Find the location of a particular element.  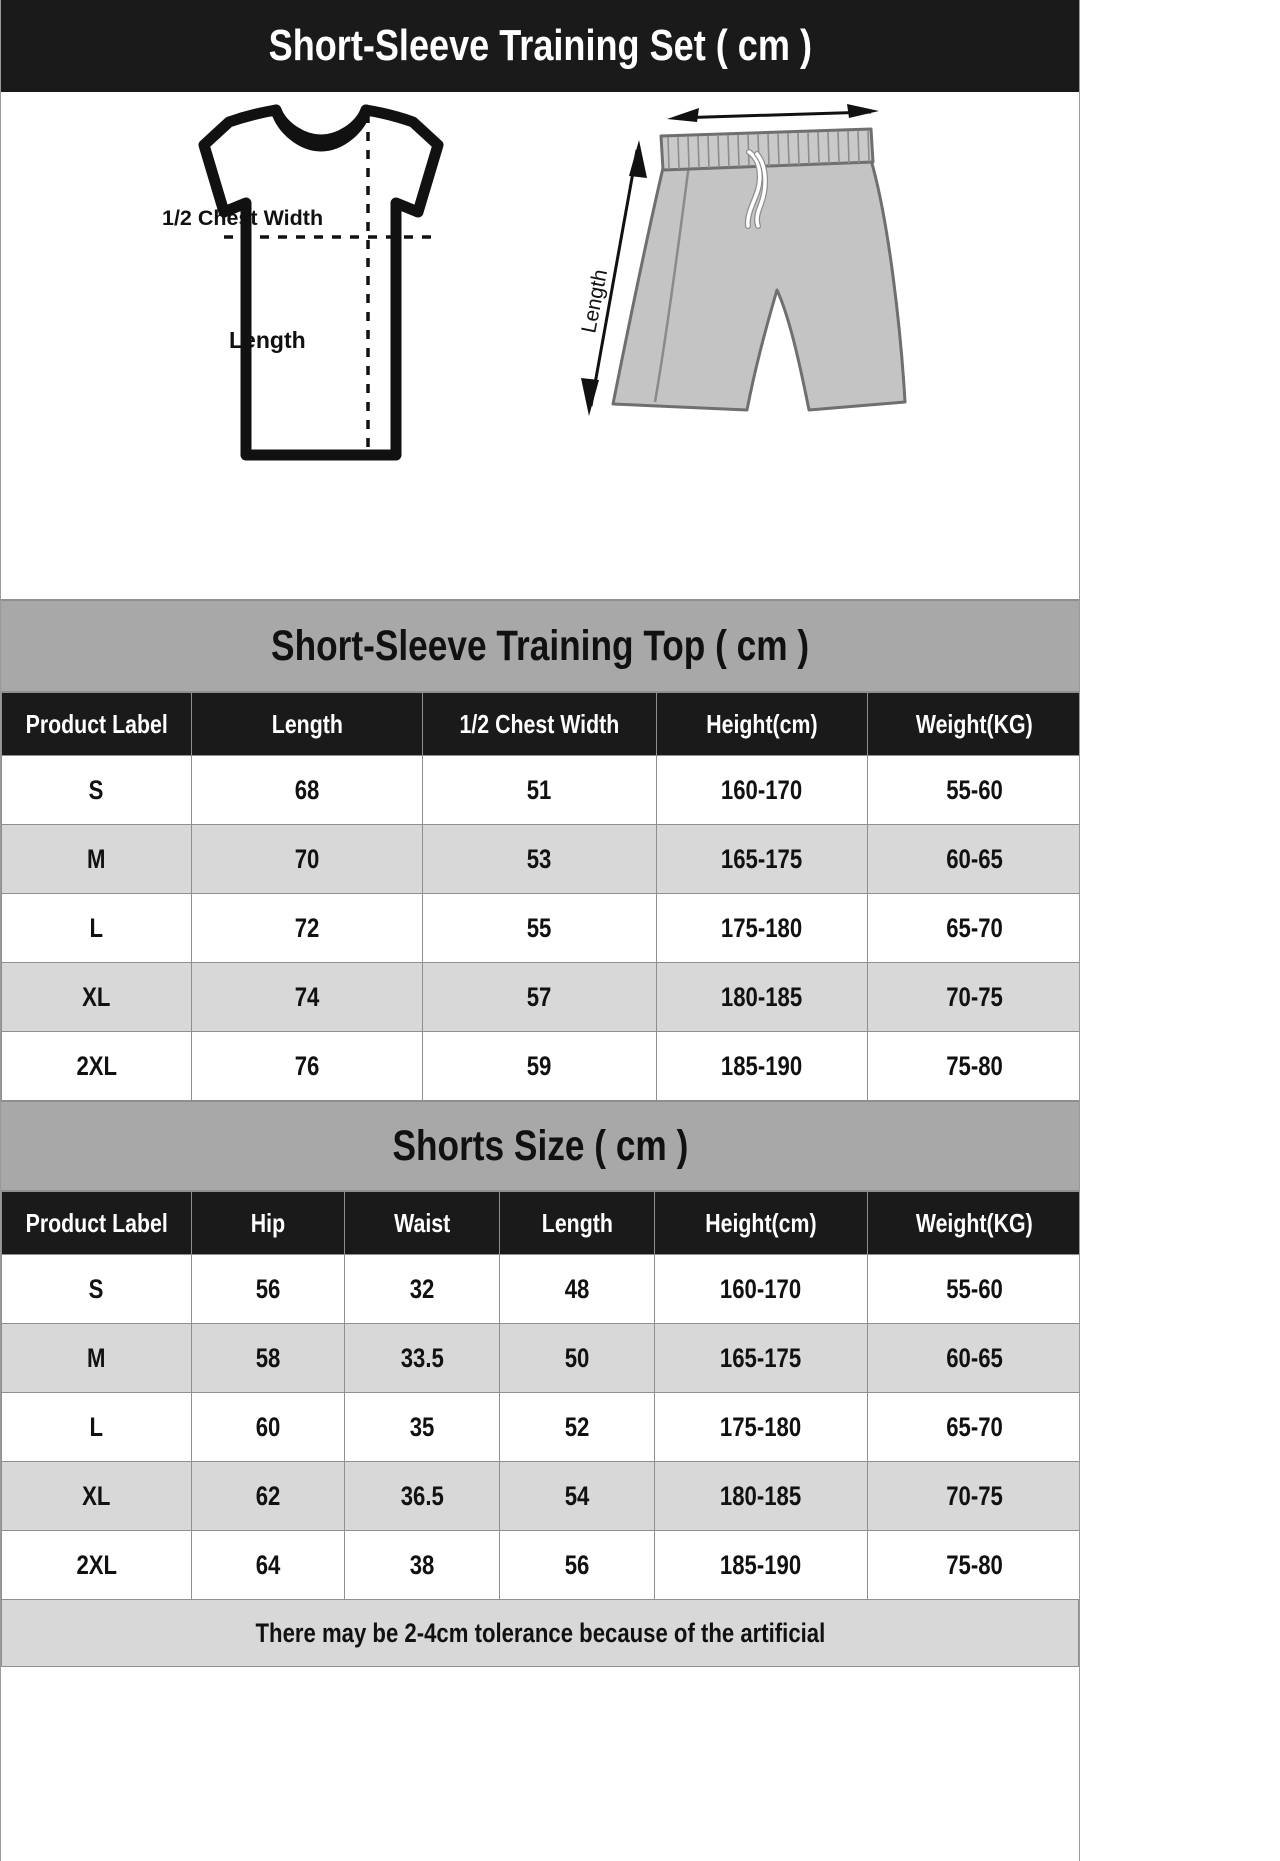

table-row: M 70 53 165-175 60-65 is located at coordinates (540, 859).